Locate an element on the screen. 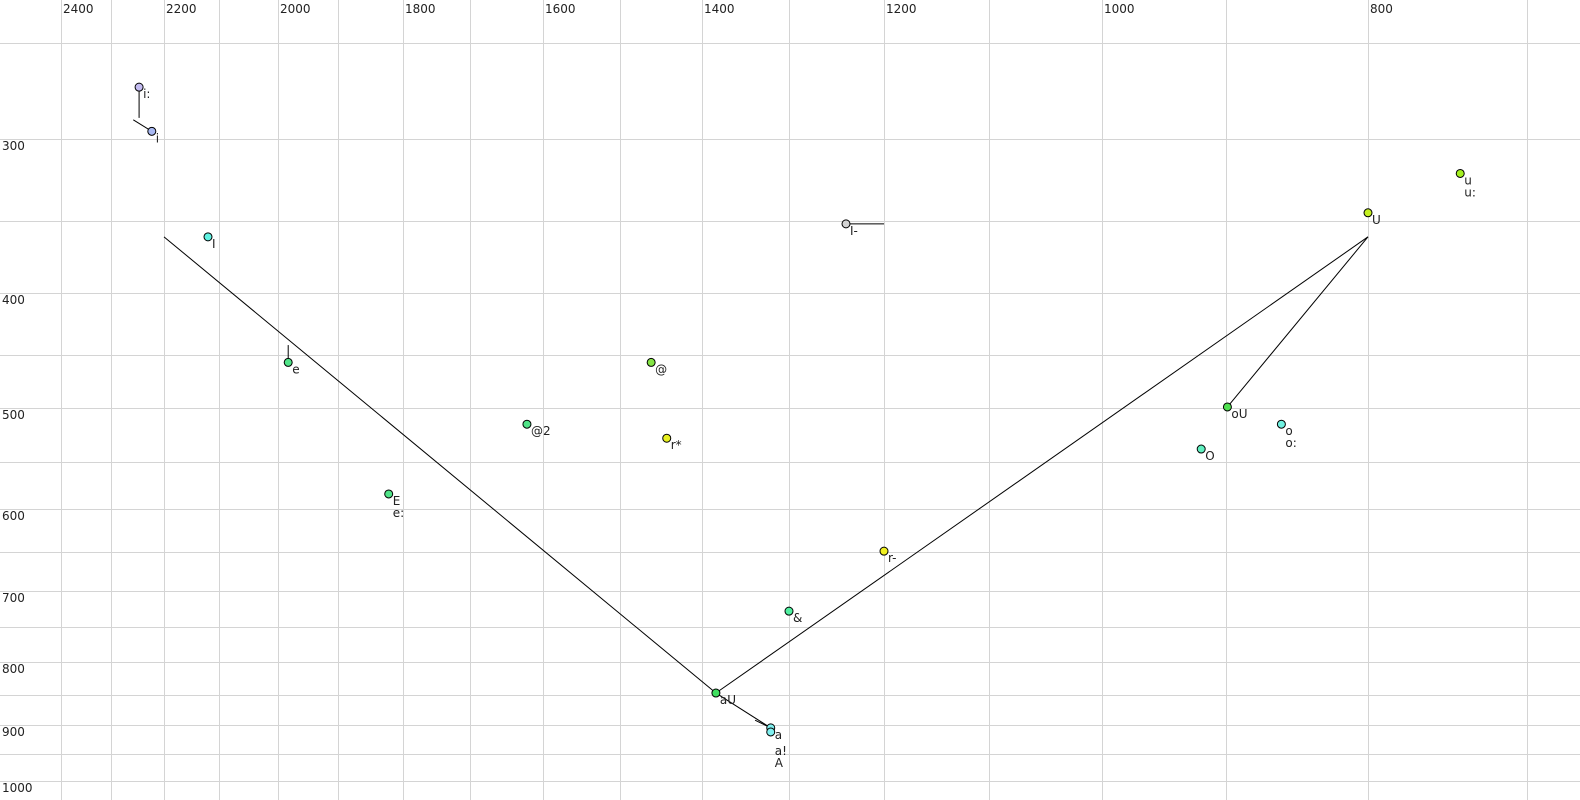 The height and width of the screenshot is (800, 1580). vowel-label-line: u is located at coordinates (1468, 180).